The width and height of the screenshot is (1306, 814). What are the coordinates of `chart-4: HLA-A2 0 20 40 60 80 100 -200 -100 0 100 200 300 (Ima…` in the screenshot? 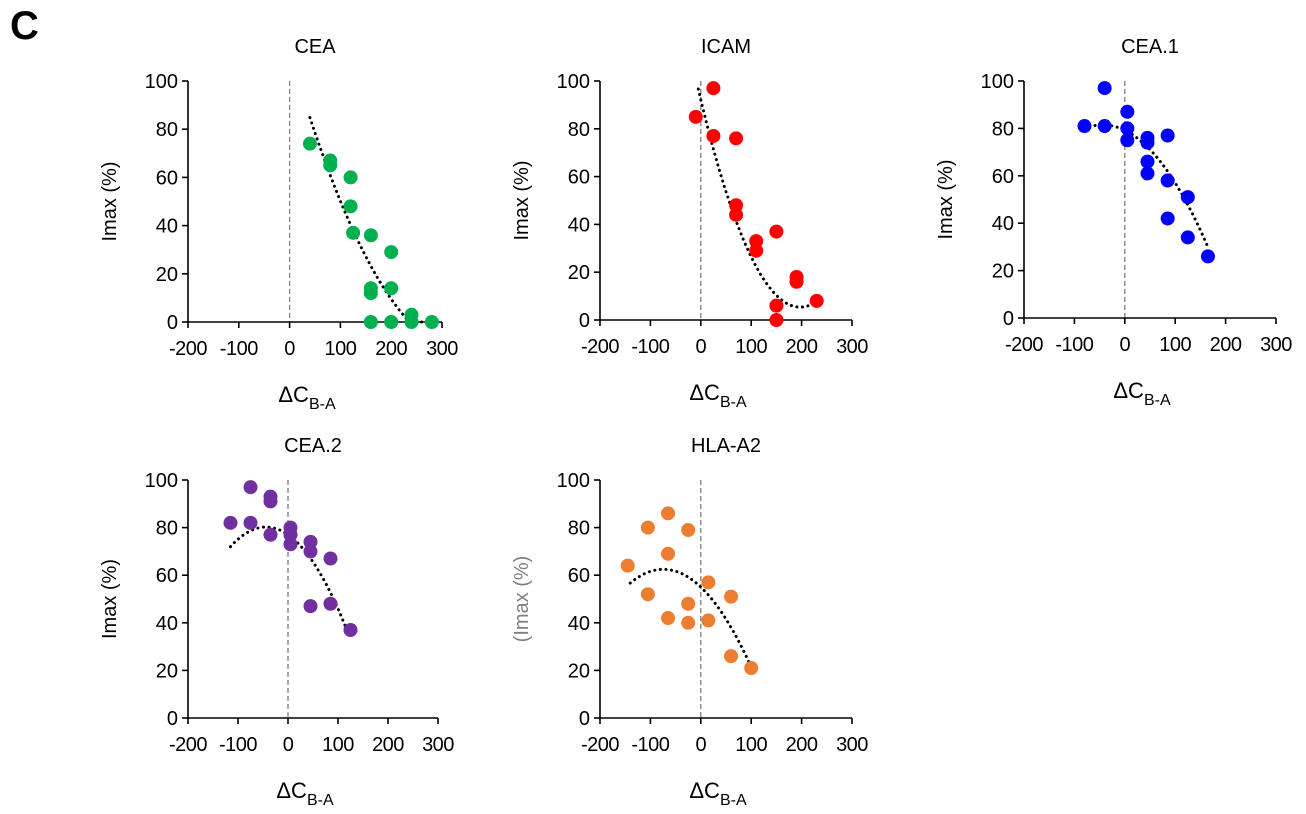 It's located at (690, 622).